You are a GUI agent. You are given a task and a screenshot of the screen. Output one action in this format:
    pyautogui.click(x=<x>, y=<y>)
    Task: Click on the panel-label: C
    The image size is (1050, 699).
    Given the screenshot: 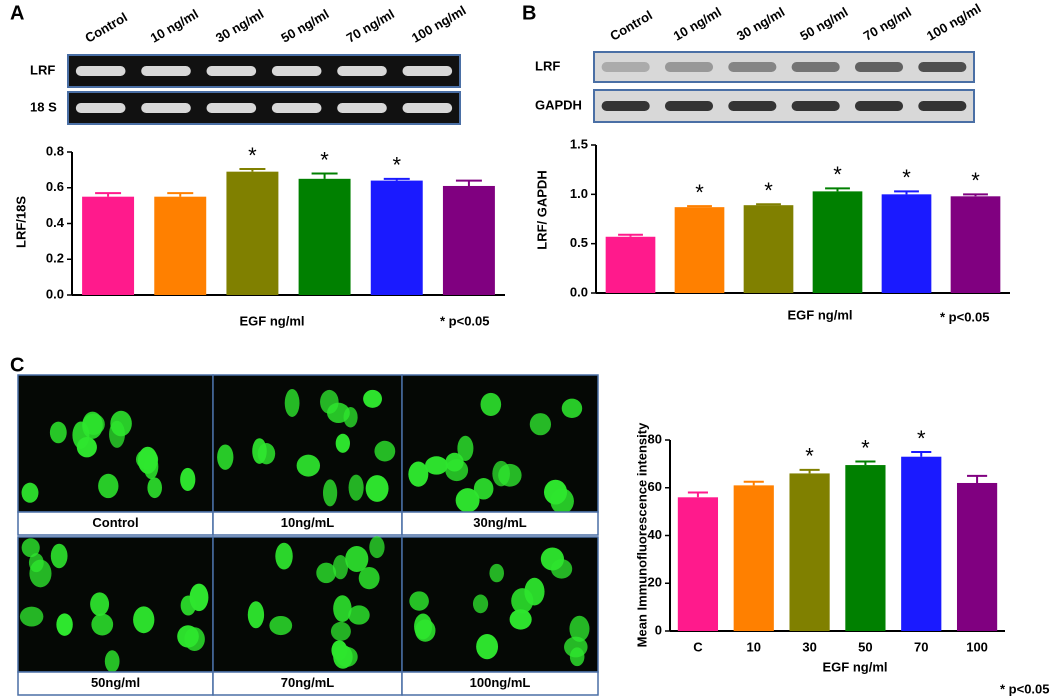 What is the action you would take?
    pyautogui.click(x=17, y=365)
    